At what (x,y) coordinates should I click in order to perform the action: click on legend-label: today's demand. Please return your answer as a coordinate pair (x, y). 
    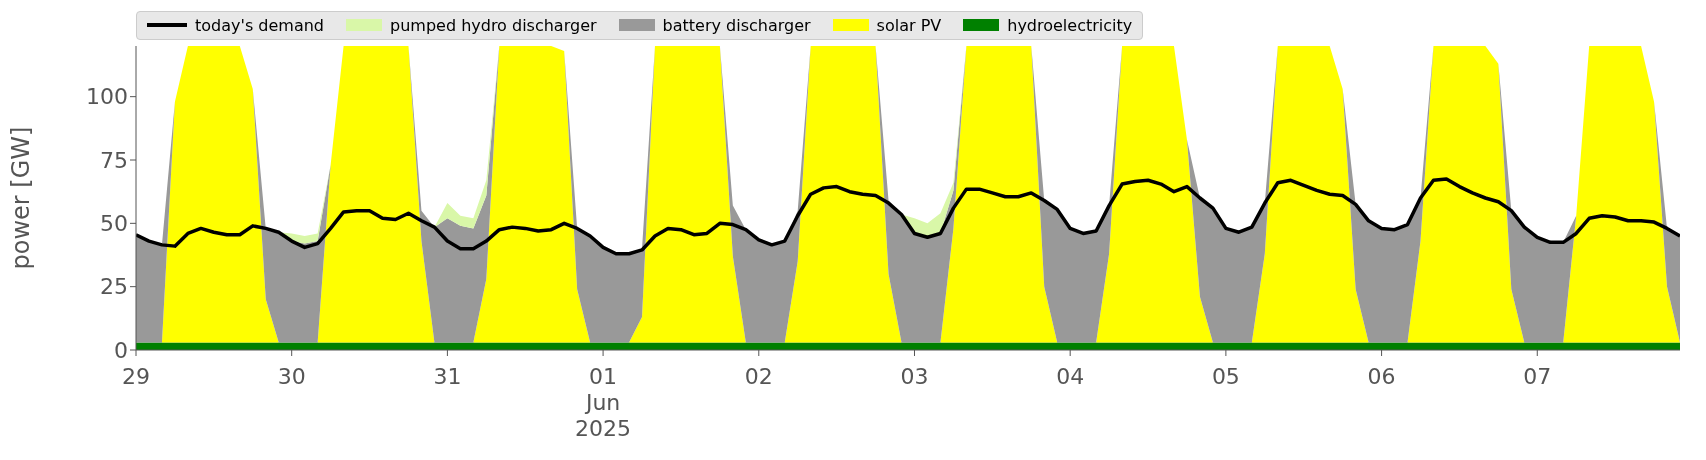
    Looking at the image, I should click on (259, 25).